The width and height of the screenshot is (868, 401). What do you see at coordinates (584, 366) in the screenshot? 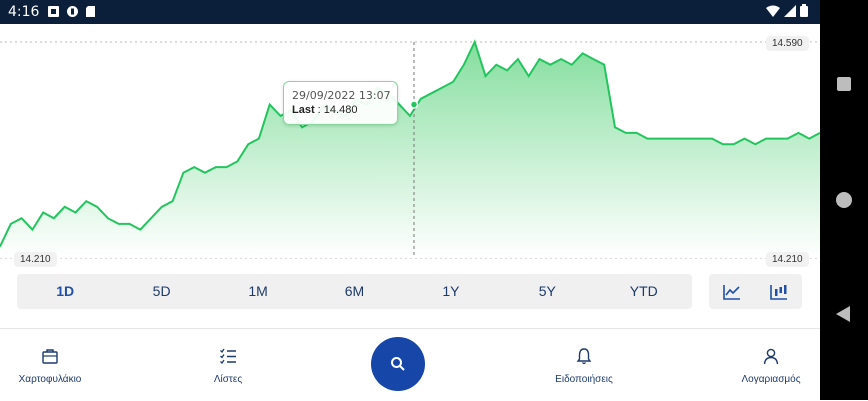
I see `nav-notifications: Ειδοποιήσεις` at bounding box center [584, 366].